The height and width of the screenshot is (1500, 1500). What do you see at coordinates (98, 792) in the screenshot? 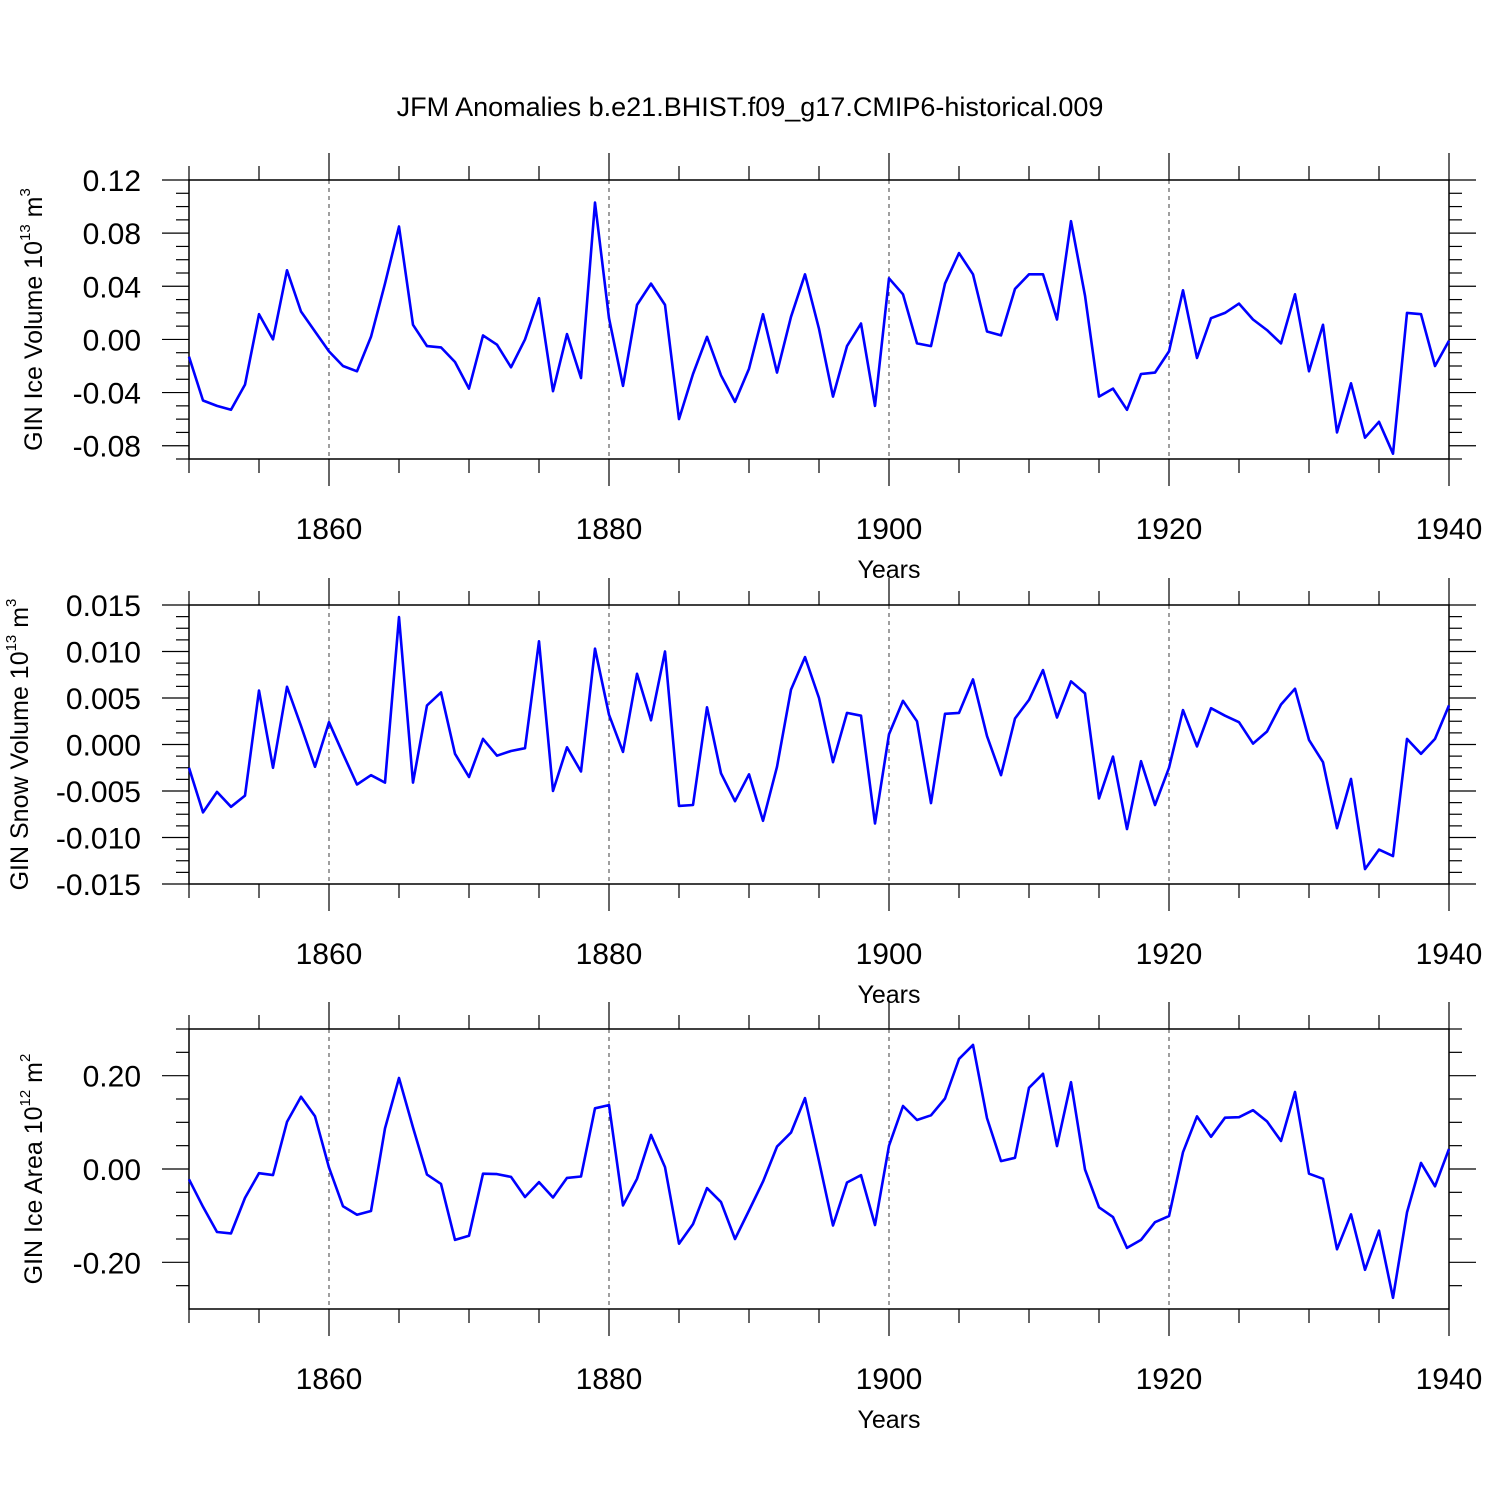
I see `y-tick-label: -0.005` at bounding box center [98, 792].